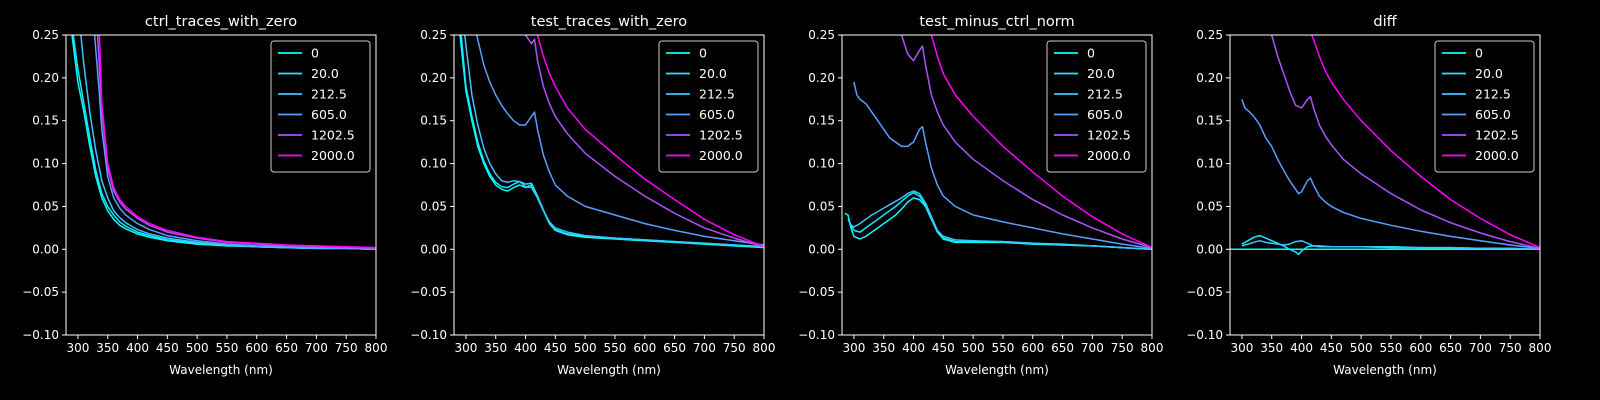  What do you see at coordinates (221, 22) in the screenshot?
I see `chart-title: ctrl_traces_with_zero` at bounding box center [221, 22].